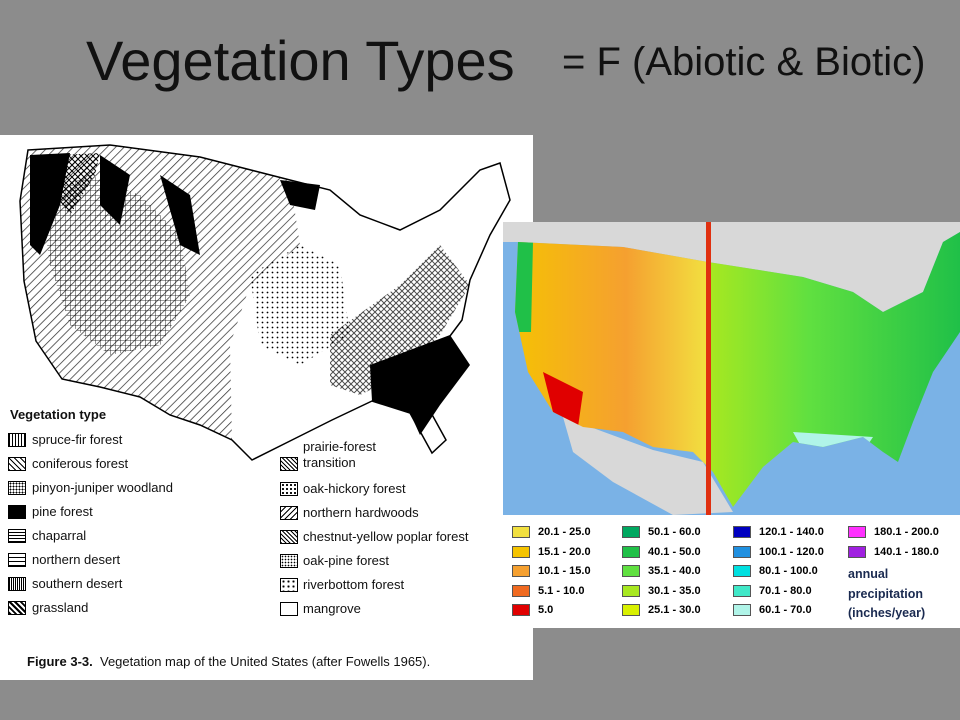  I want to click on oak-hickory-region, so click(300, 305).